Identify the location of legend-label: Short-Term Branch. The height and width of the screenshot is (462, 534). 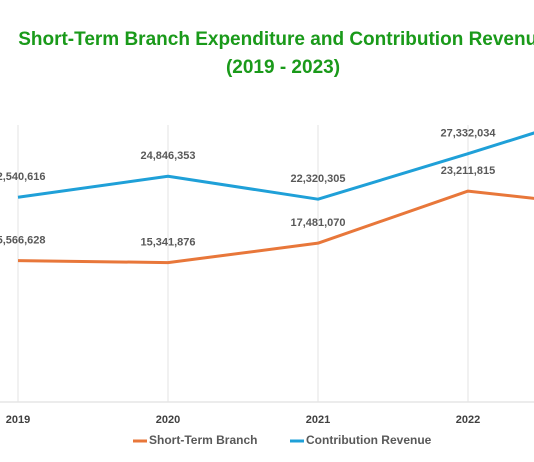
(203, 440).